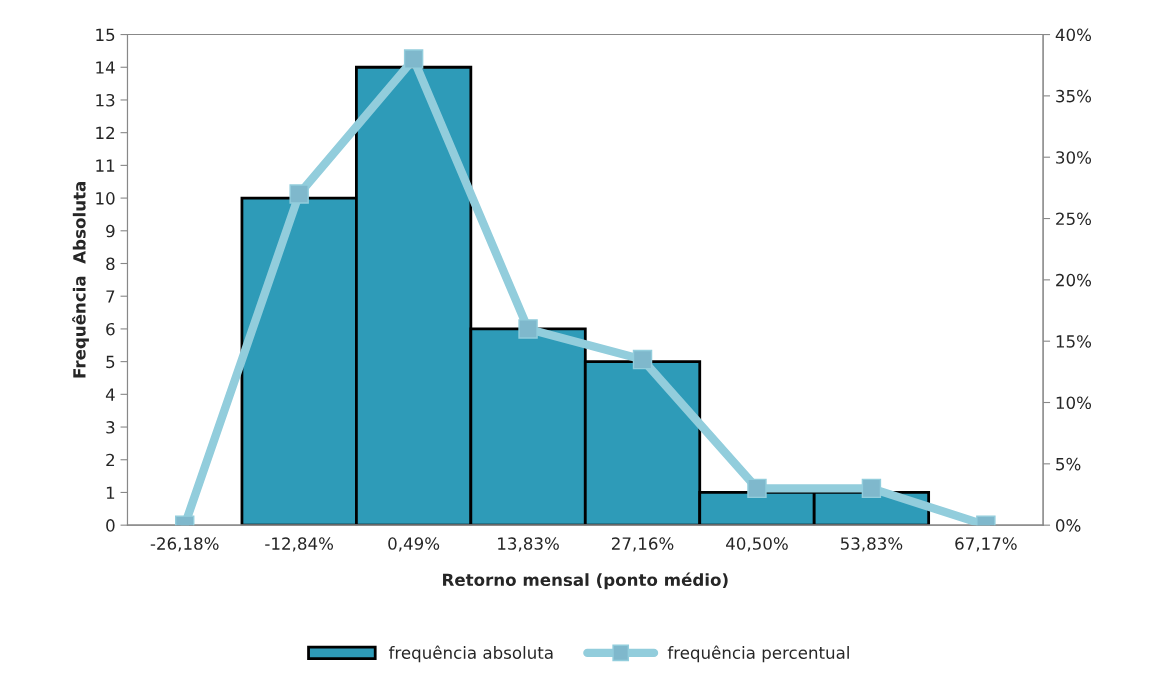 This screenshot has width=1159, height=691. Describe the element at coordinates (585, 581) in the screenshot. I see `x-axis-title: Retorno mensal (ponto médio)` at that location.